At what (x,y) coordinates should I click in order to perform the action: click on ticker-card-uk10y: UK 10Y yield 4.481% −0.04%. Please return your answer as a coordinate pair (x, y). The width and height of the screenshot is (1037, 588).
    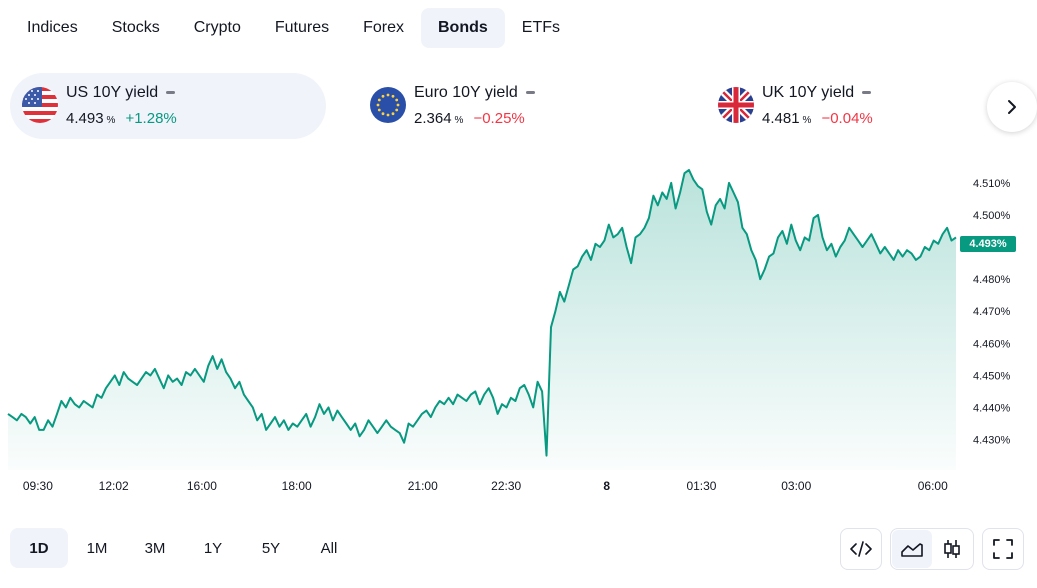
    Looking at the image, I should click on (864, 106).